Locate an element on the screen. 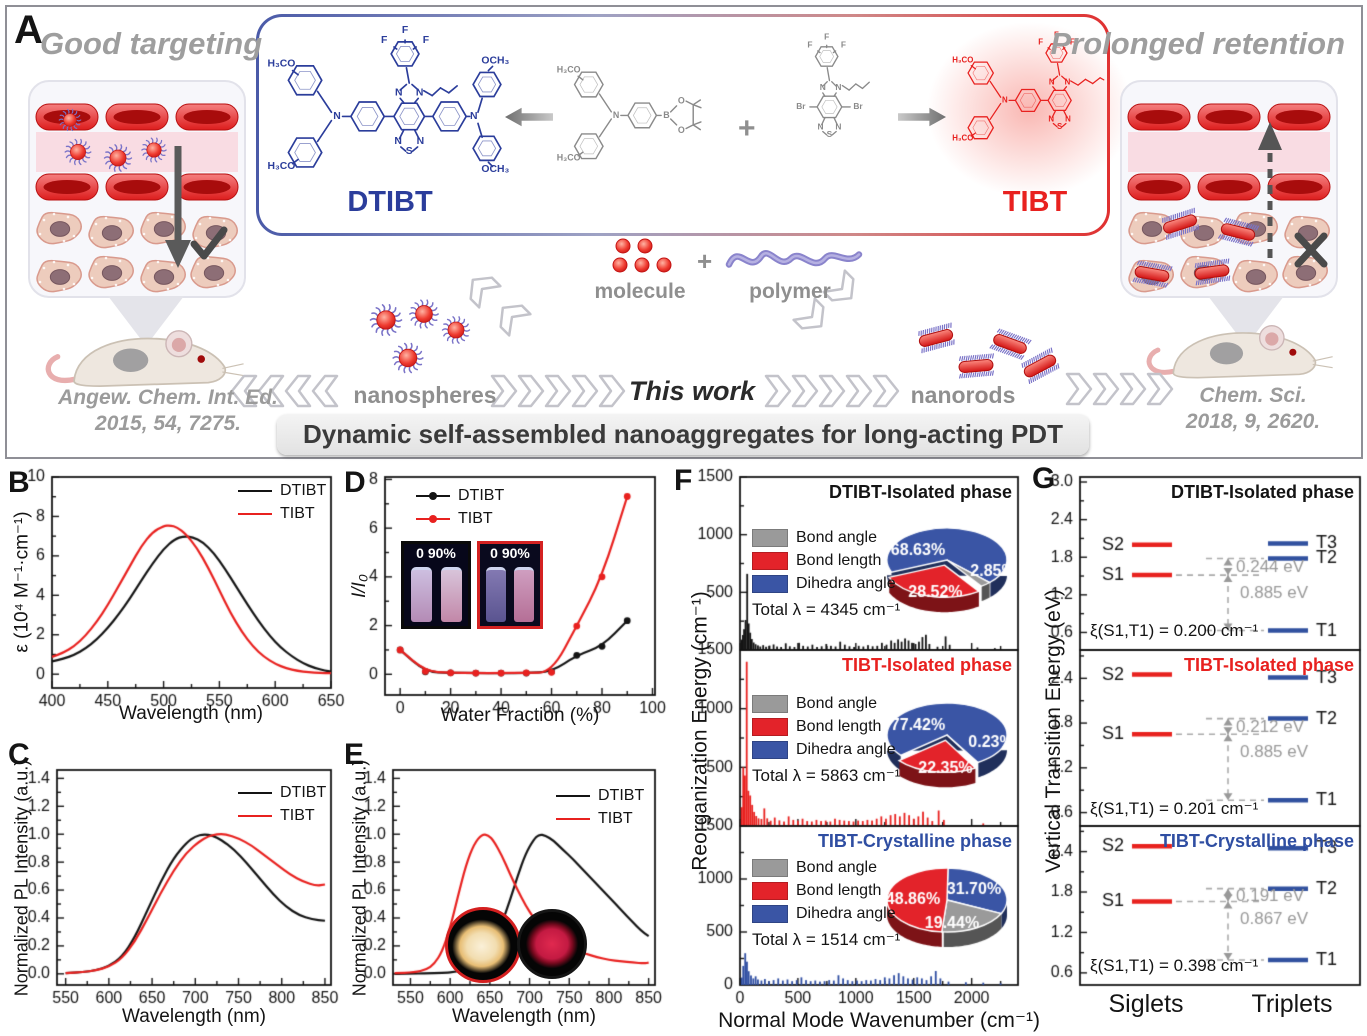 The image size is (1367, 1036). plus-sign-reactants: + is located at coordinates (747, 128).